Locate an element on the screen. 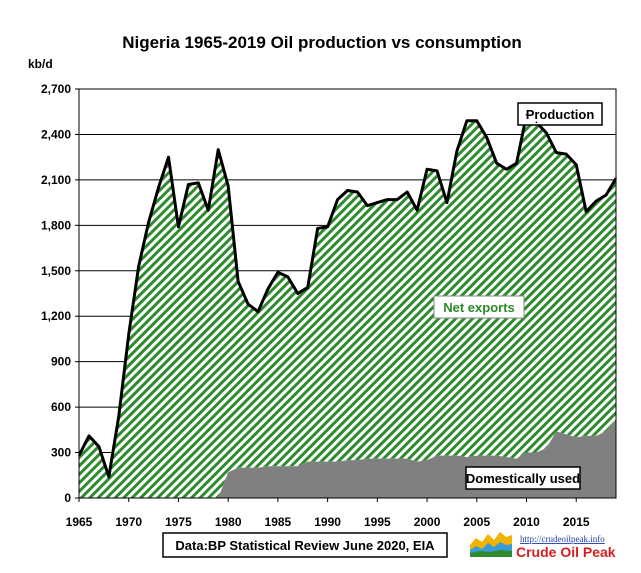 Image resolution: width=641 pixels, height=573 pixels. y-tick-label: 0 is located at coordinates (67, 498).